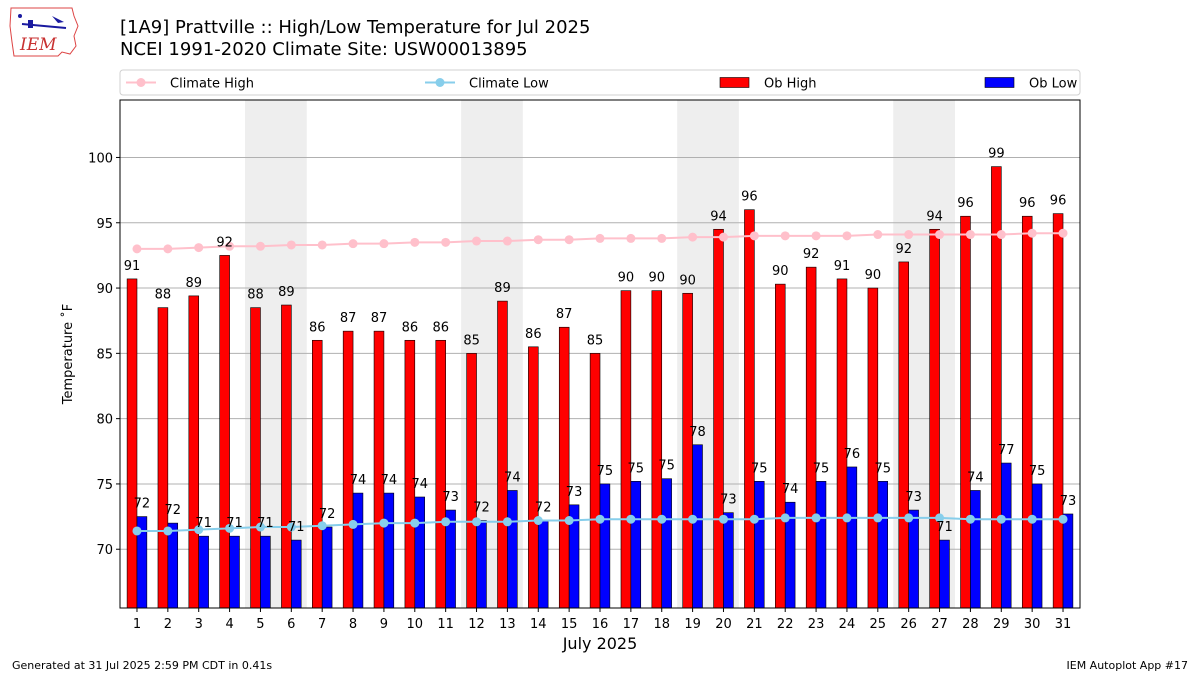 The image size is (1200, 675). What do you see at coordinates (852, 454) in the screenshot?
I see `ob-low-label: 76` at bounding box center [852, 454].